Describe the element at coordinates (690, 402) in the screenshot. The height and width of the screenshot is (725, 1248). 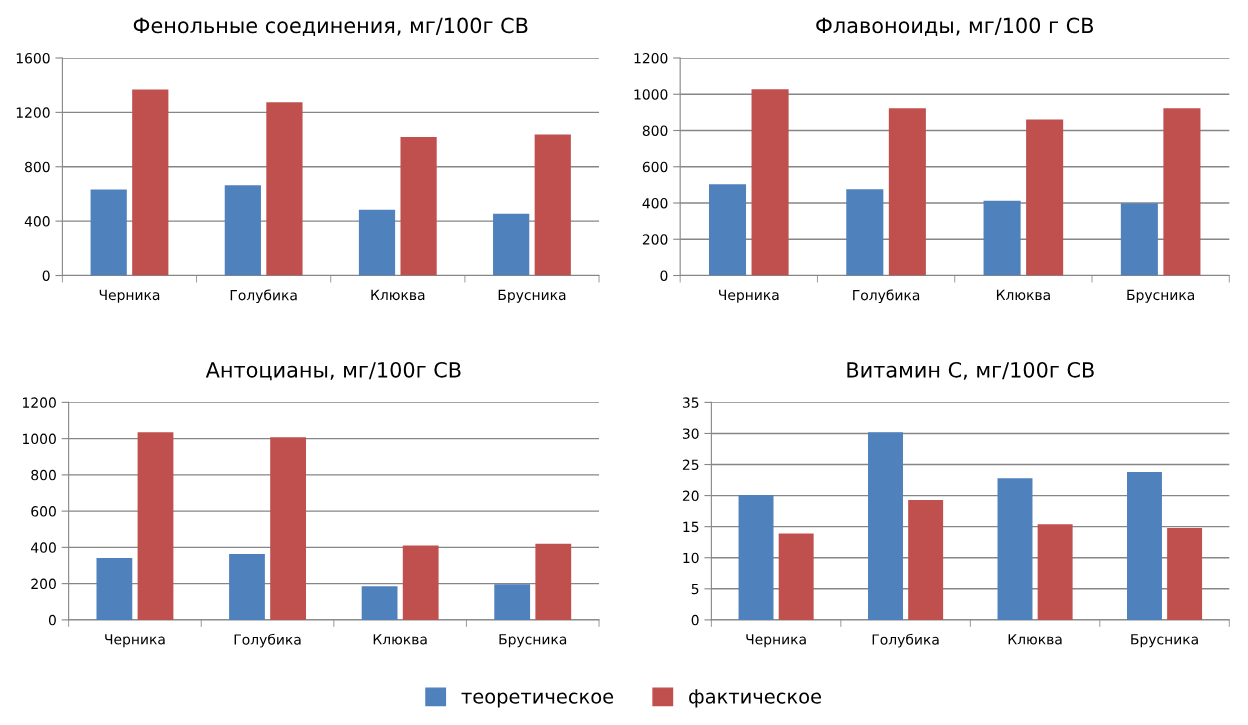
I see `y-tick-label: 35` at that location.